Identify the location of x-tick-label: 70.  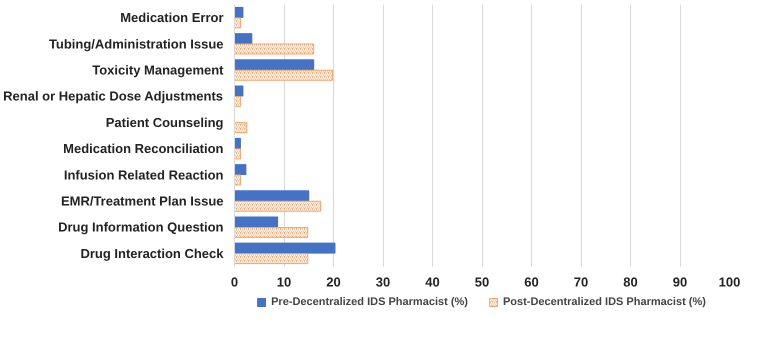
(581, 282).